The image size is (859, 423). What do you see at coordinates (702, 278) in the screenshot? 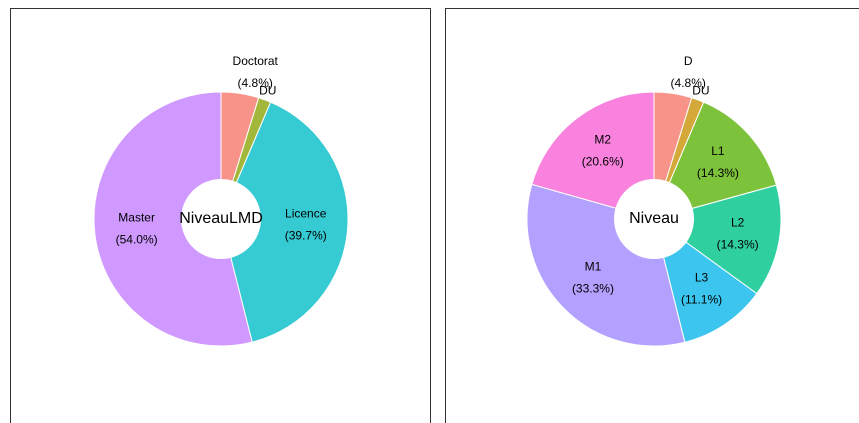
I see `slice-label: L3` at bounding box center [702, 278].